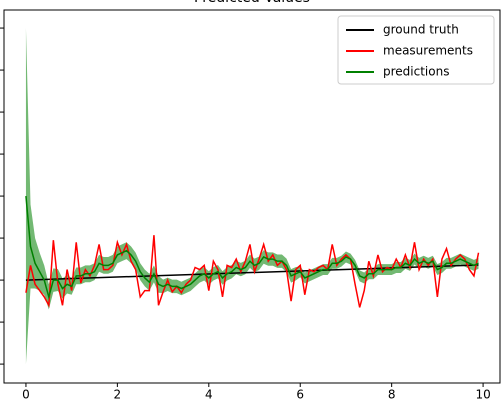 Image resolution: width=503 pixels, height=400 pixels. Describe the element at coordinates (428, 51) in the screenshot. I see `legend-label: measurements` at that location.